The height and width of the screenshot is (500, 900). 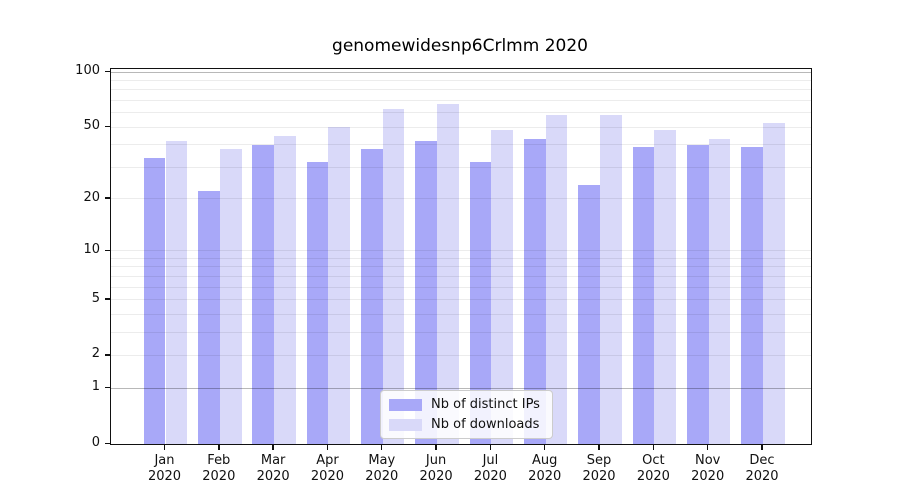 I want to click on bar-downloads-dec, so click(x=774, y=283).